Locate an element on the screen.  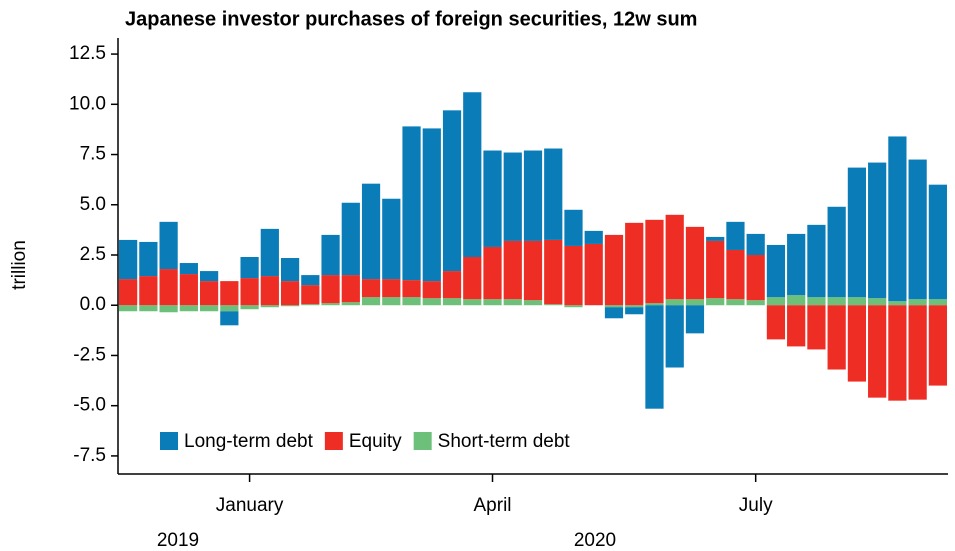
y-tick-label: -2.5 is located at coordinates (89, 354).